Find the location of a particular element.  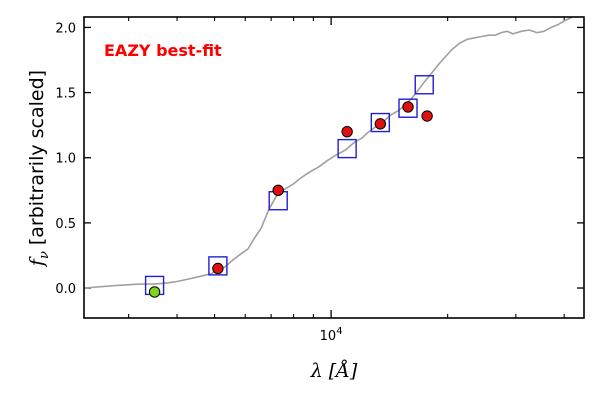

y-tick-label: 0.5 is located at coordinates (65, 224).